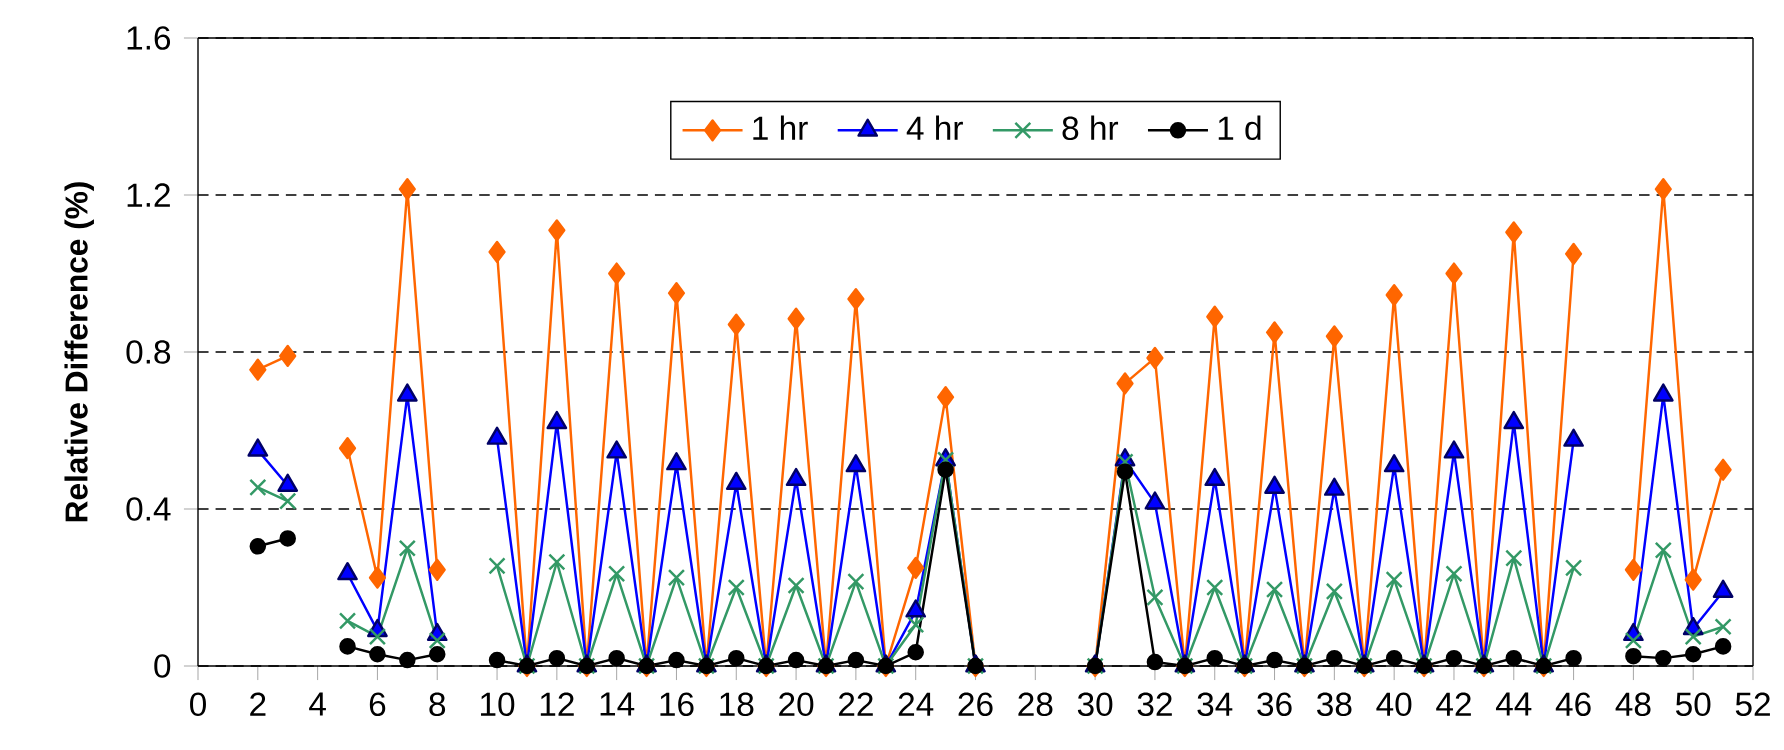 The width and height of the screenshot is (1784, 750). Describe the element at coordinates (148, 352) in the screenshot. I see `y-tick-label: 0.8` at that location.